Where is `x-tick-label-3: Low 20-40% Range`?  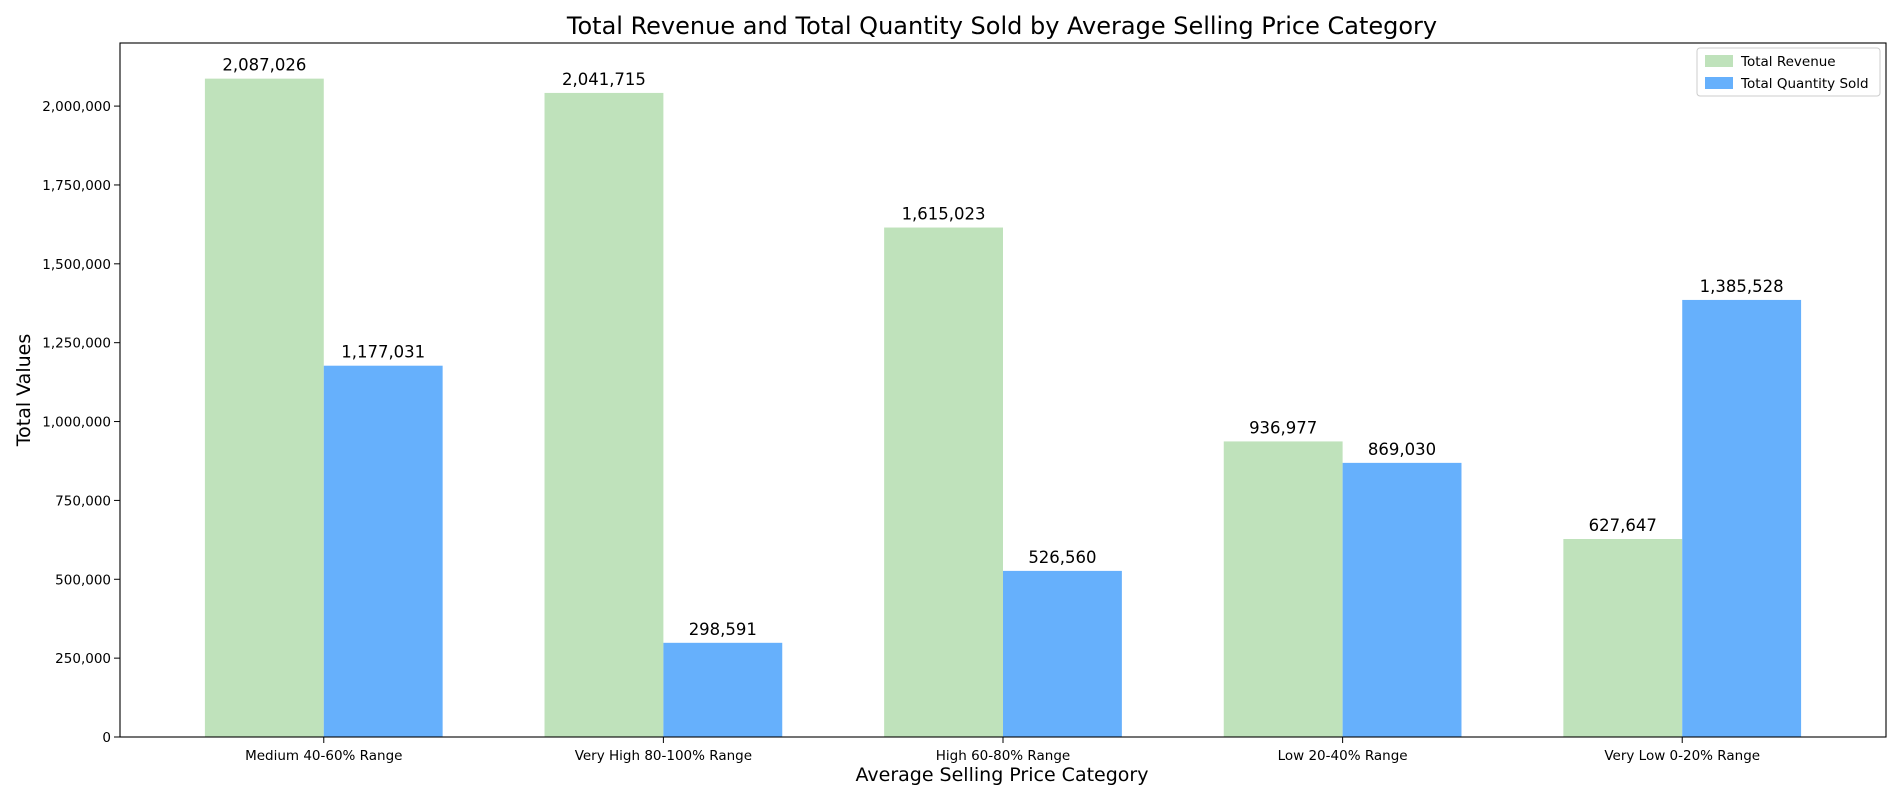
x-tick-label-3: Low 20-40% Range is located at coordinates (1343, 756).